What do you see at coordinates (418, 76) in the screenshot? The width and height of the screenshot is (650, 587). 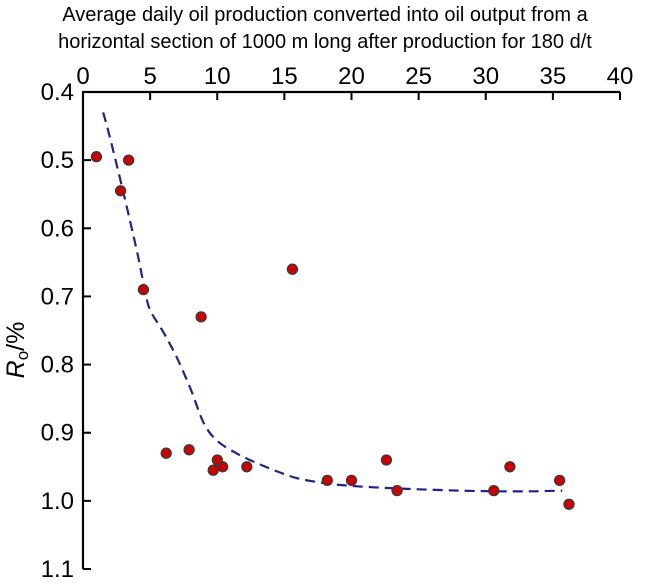 I see `x-axis-tick-label: 25` at bounding box center [418, 76].